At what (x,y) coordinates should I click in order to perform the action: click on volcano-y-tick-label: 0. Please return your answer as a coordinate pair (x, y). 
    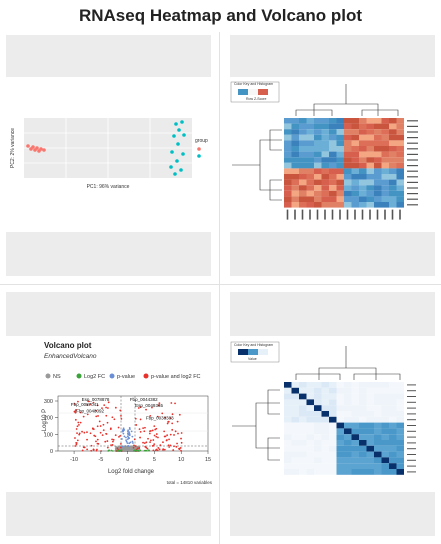
    Looking at the image, I should click on (51, 452).